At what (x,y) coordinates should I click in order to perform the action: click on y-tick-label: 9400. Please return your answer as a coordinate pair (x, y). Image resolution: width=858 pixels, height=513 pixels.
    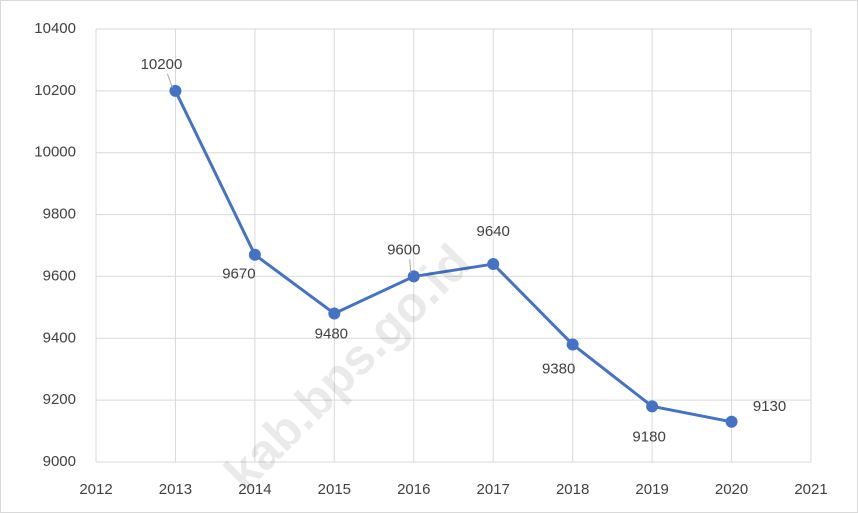
    Looking at the image, I should click on (59, 337).